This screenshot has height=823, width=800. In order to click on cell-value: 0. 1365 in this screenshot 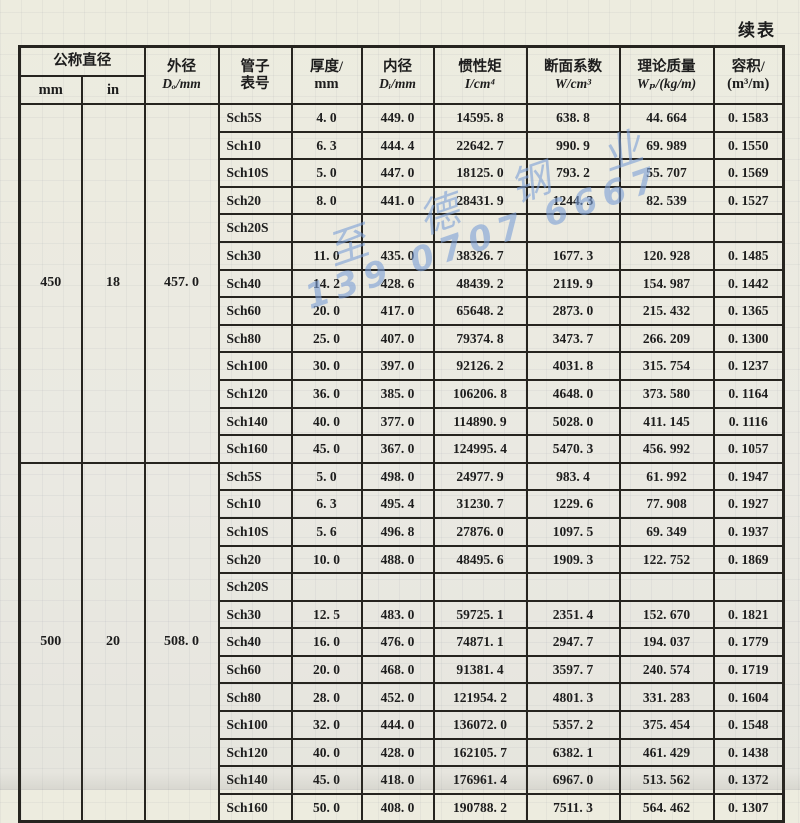, I will do `click(748, 311)`.